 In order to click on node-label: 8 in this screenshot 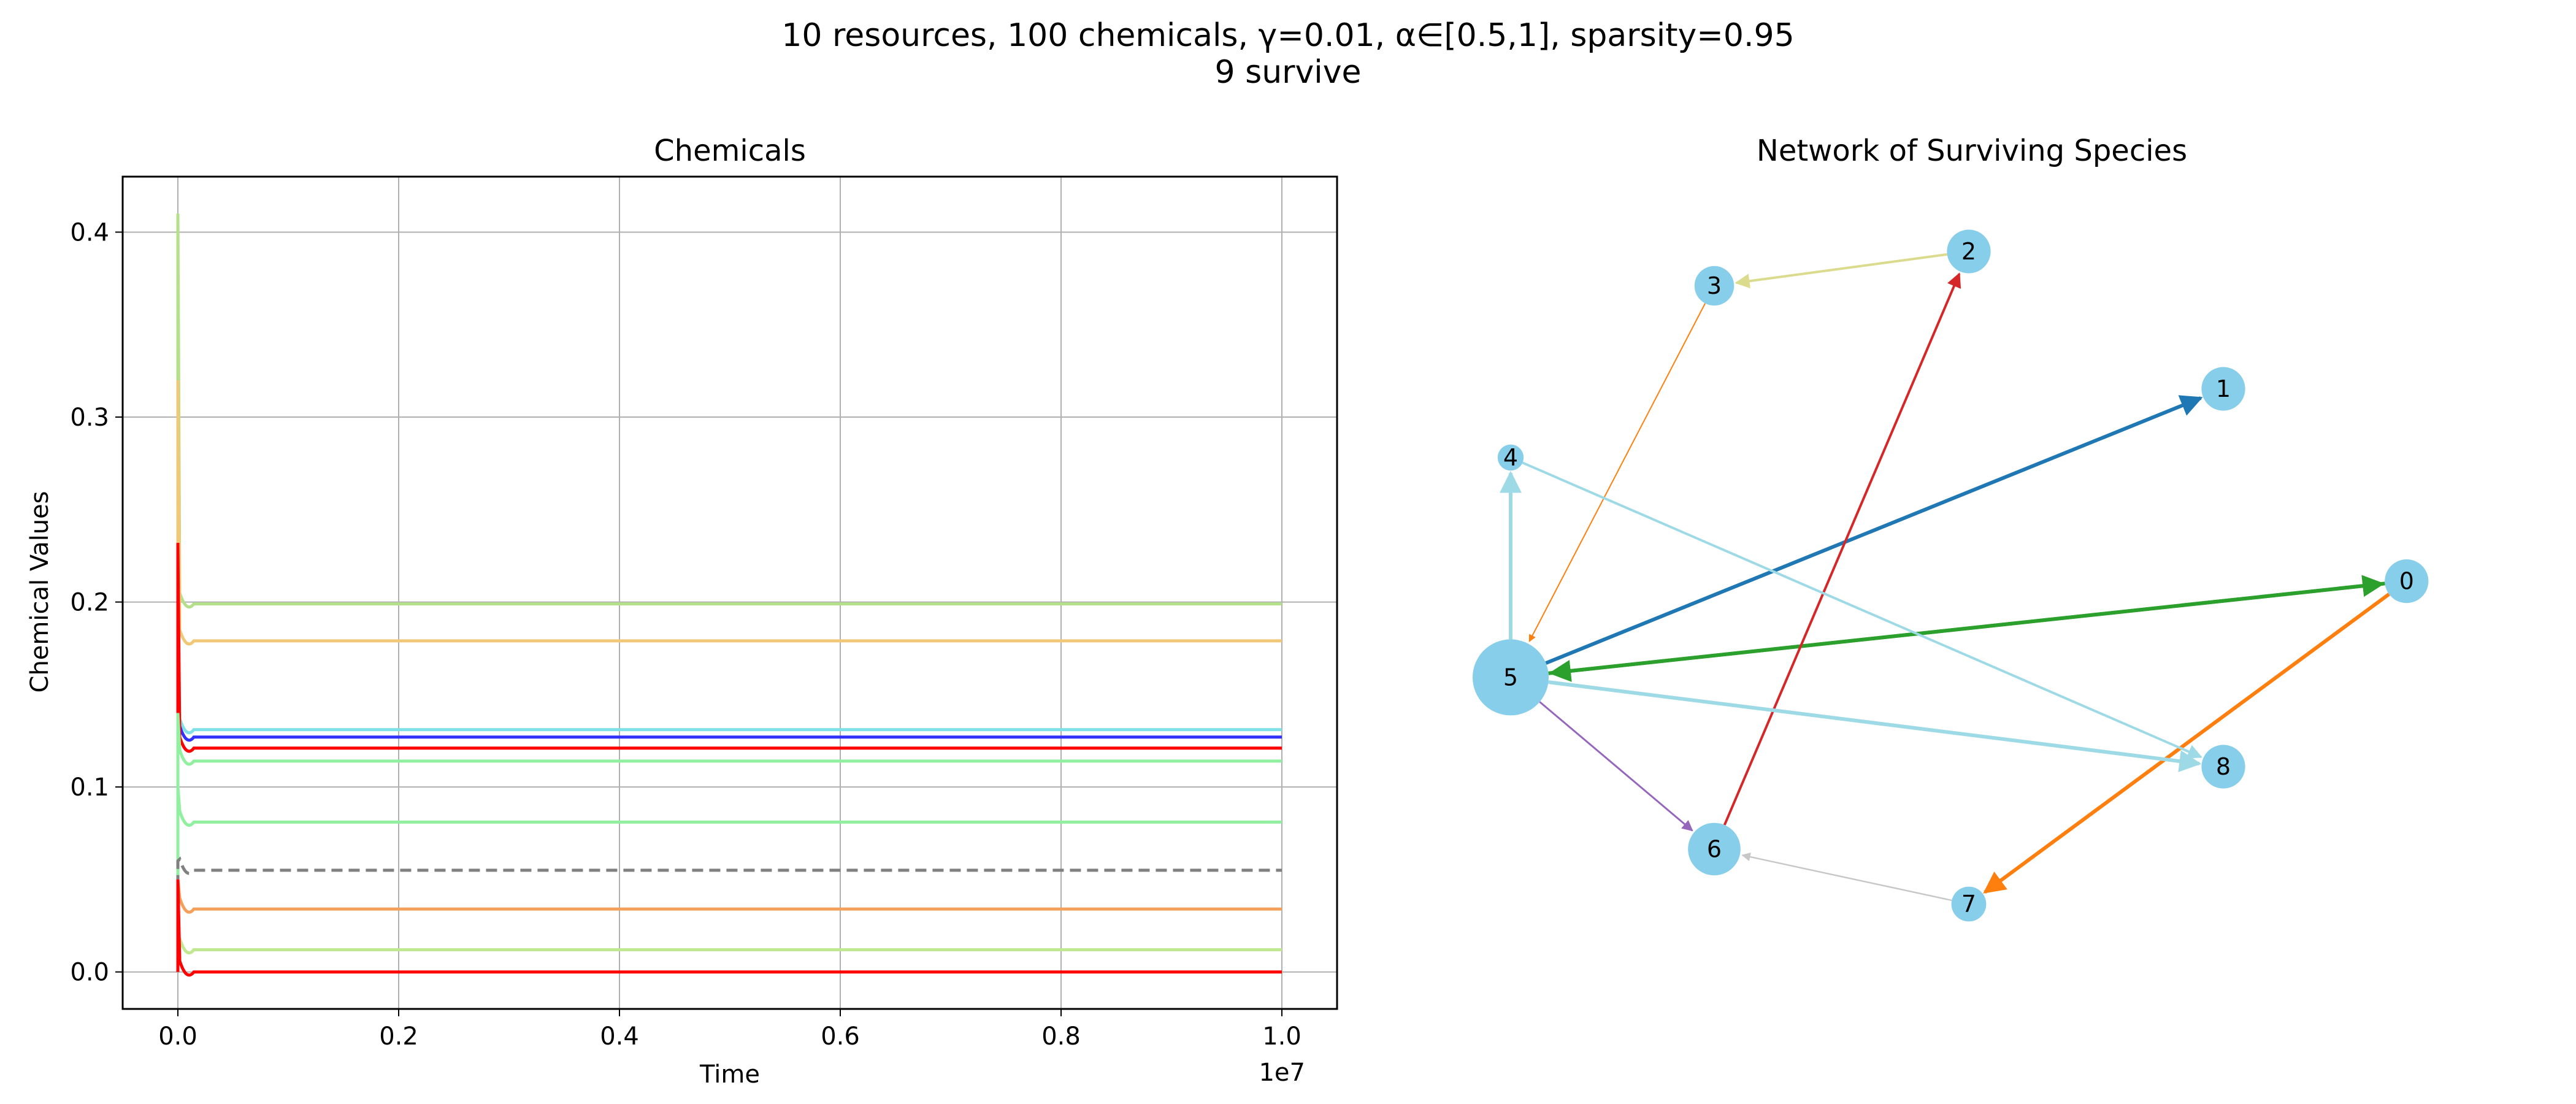, I will do `click(2223, 766)`.